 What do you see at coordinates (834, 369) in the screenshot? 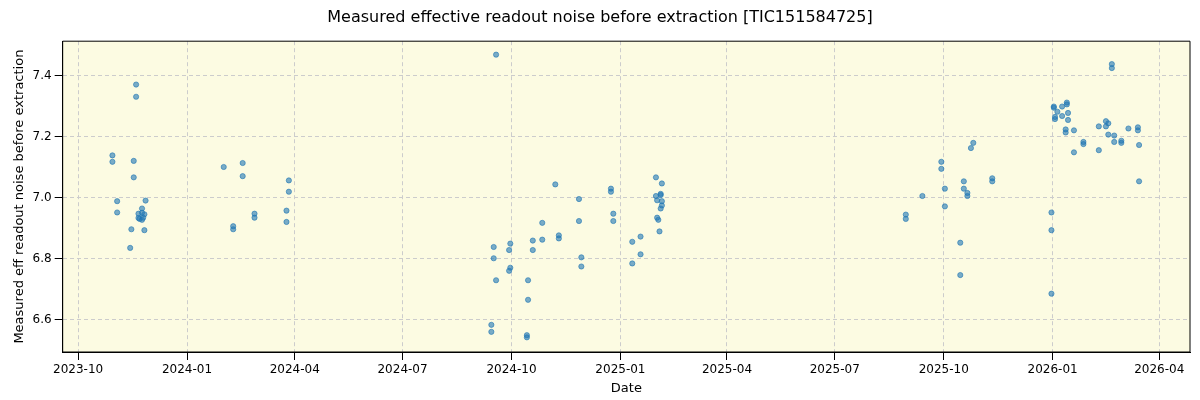
I see `x-tick-label: 2025-07` at bounding box center [834, 369].